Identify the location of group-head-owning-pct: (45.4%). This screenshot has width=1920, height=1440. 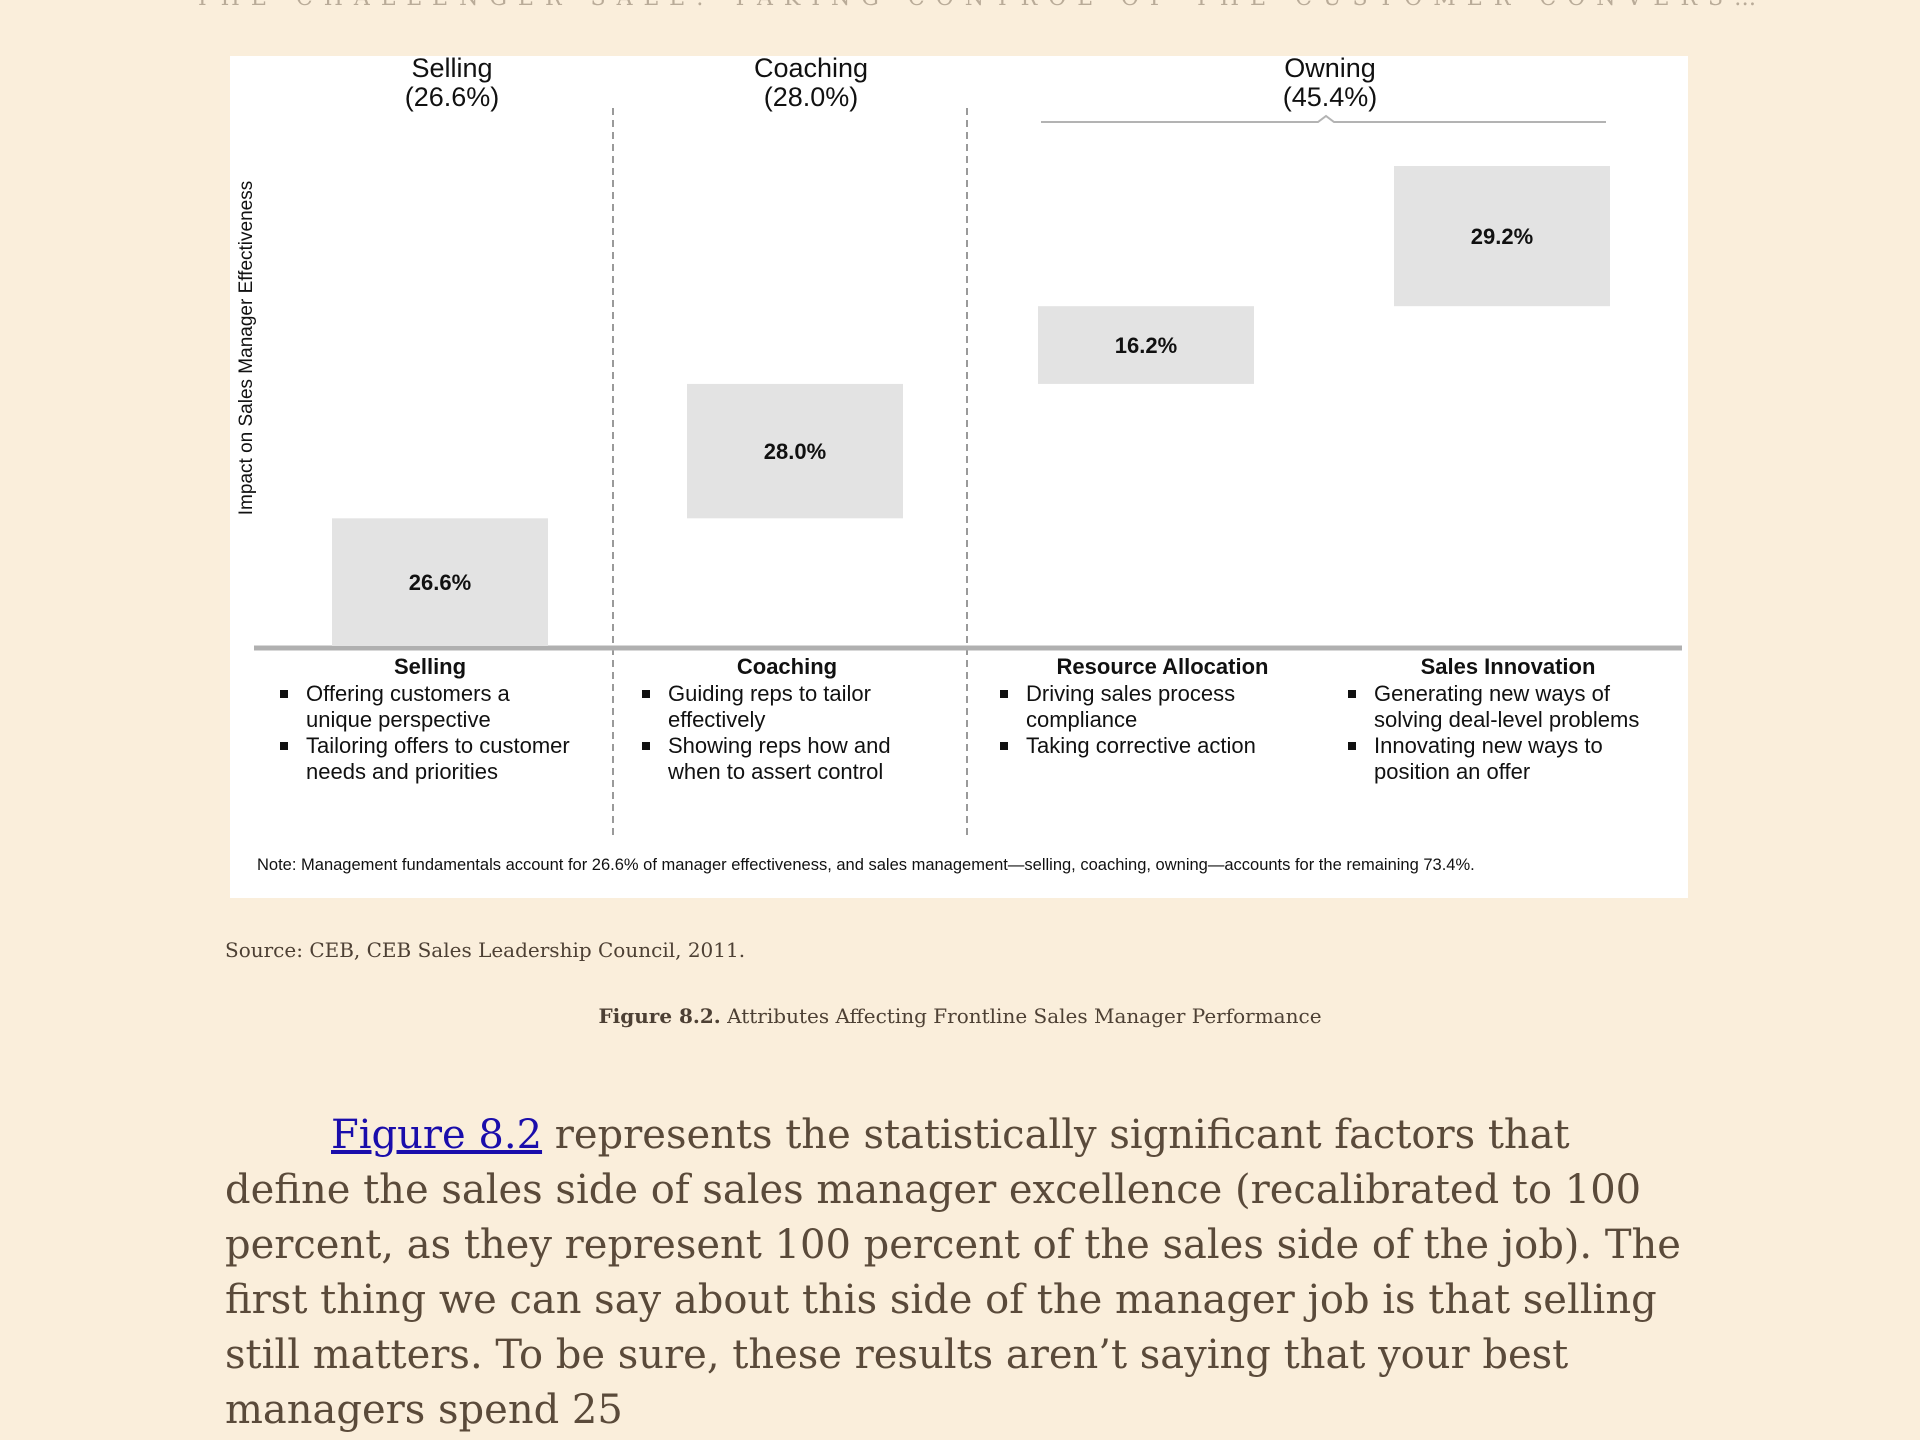
(1330, 97).